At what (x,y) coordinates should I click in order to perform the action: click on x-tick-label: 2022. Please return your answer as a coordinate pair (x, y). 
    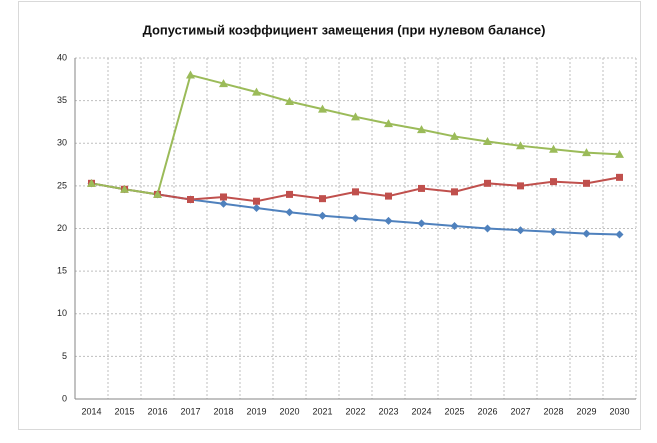
    Looking at the image, I should click on (355, 411).